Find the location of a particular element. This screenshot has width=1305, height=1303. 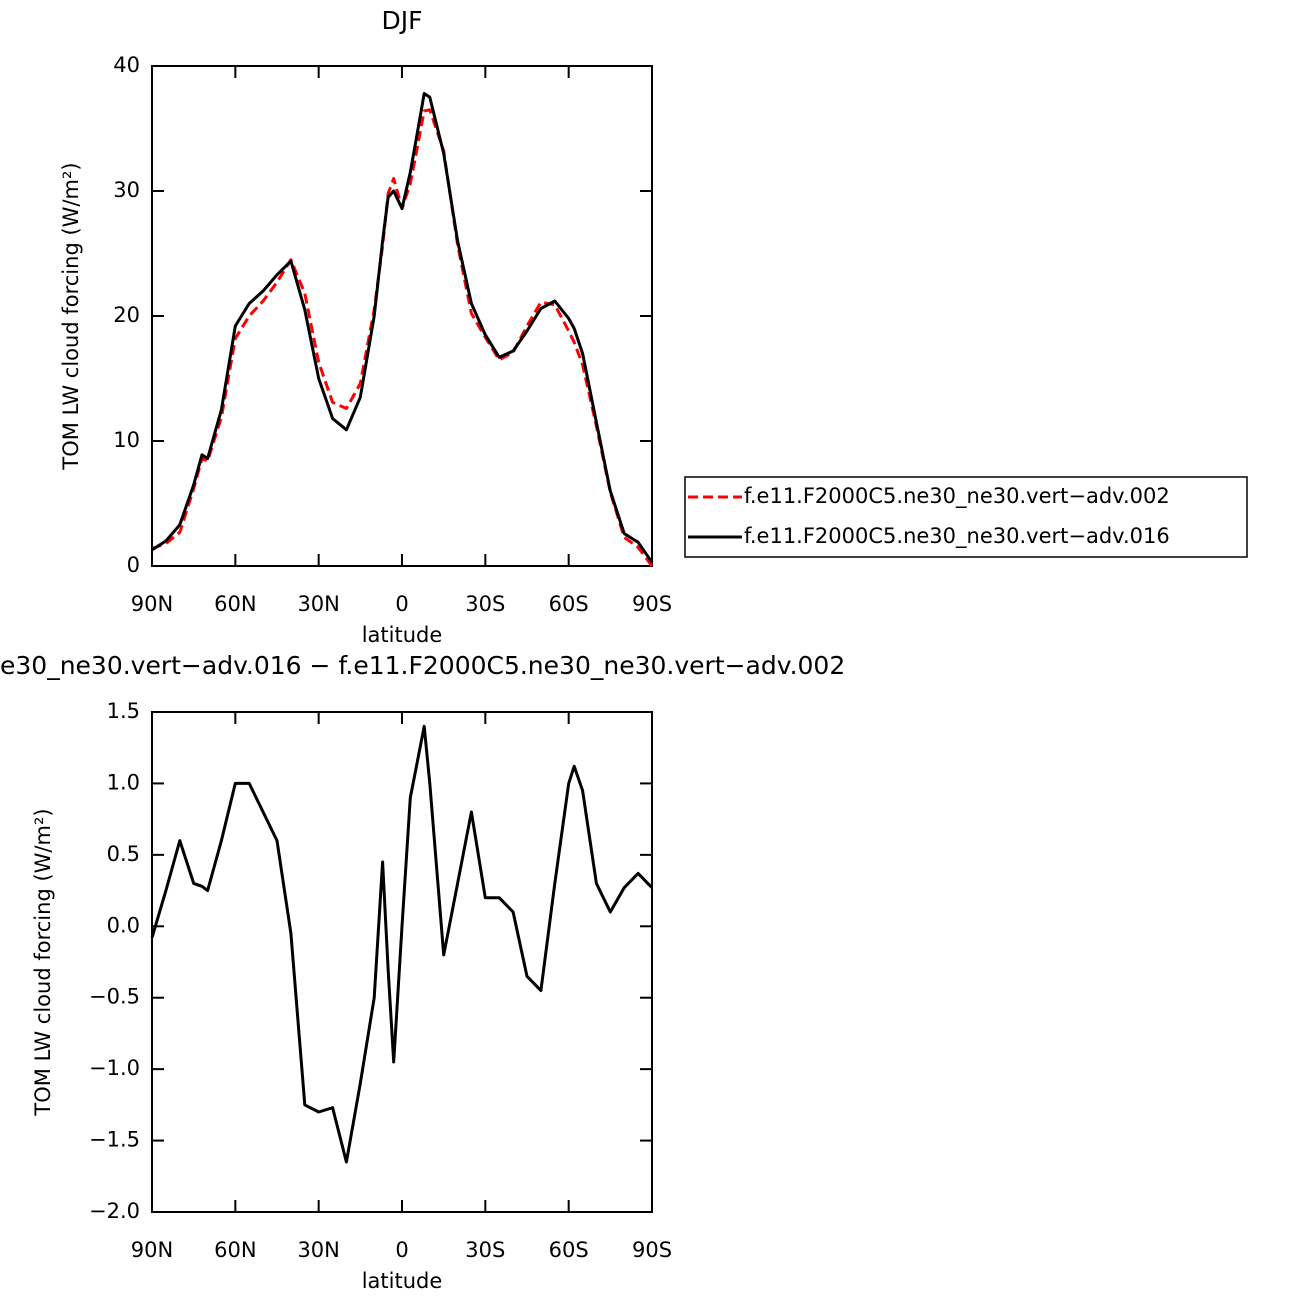

y-tick-label: 0 is located at coordinates (133, 565).